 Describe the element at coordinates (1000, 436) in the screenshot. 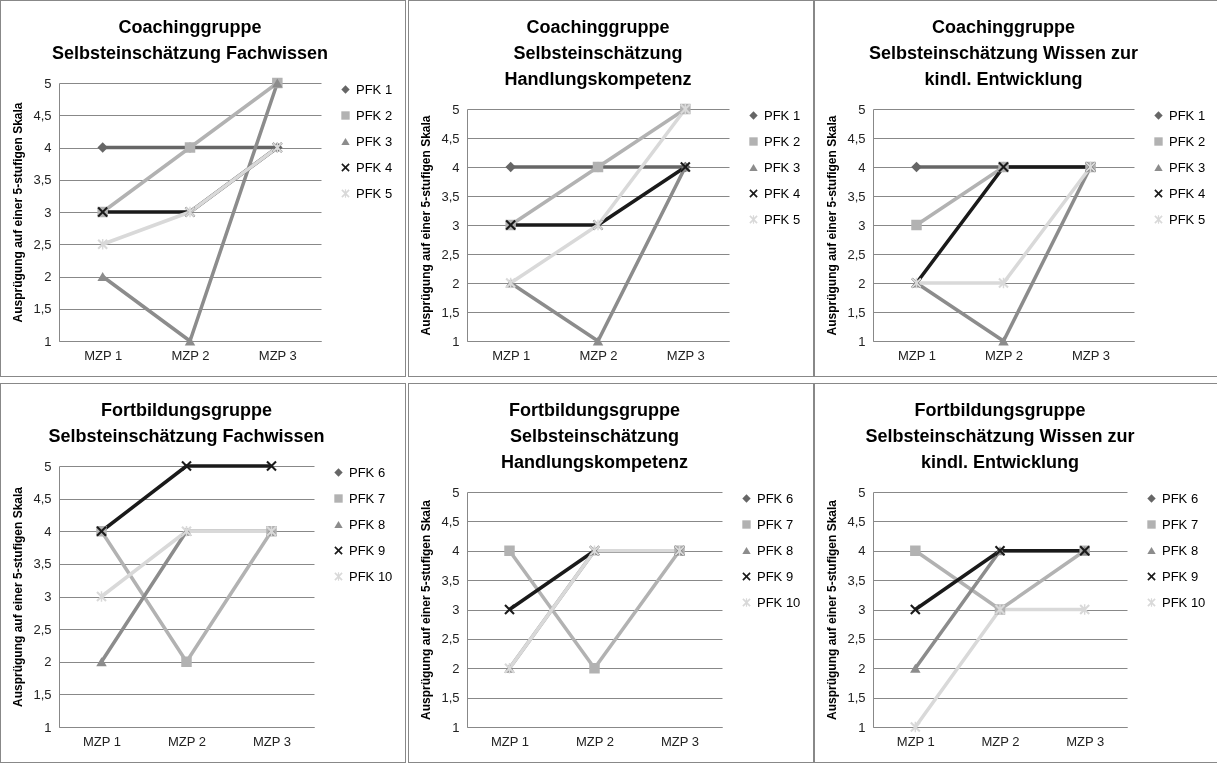

I see `chart-title: Fortbildungsgruppe Selbsteinschätzung Wissen zur kindl. Entwicklung` at that location.